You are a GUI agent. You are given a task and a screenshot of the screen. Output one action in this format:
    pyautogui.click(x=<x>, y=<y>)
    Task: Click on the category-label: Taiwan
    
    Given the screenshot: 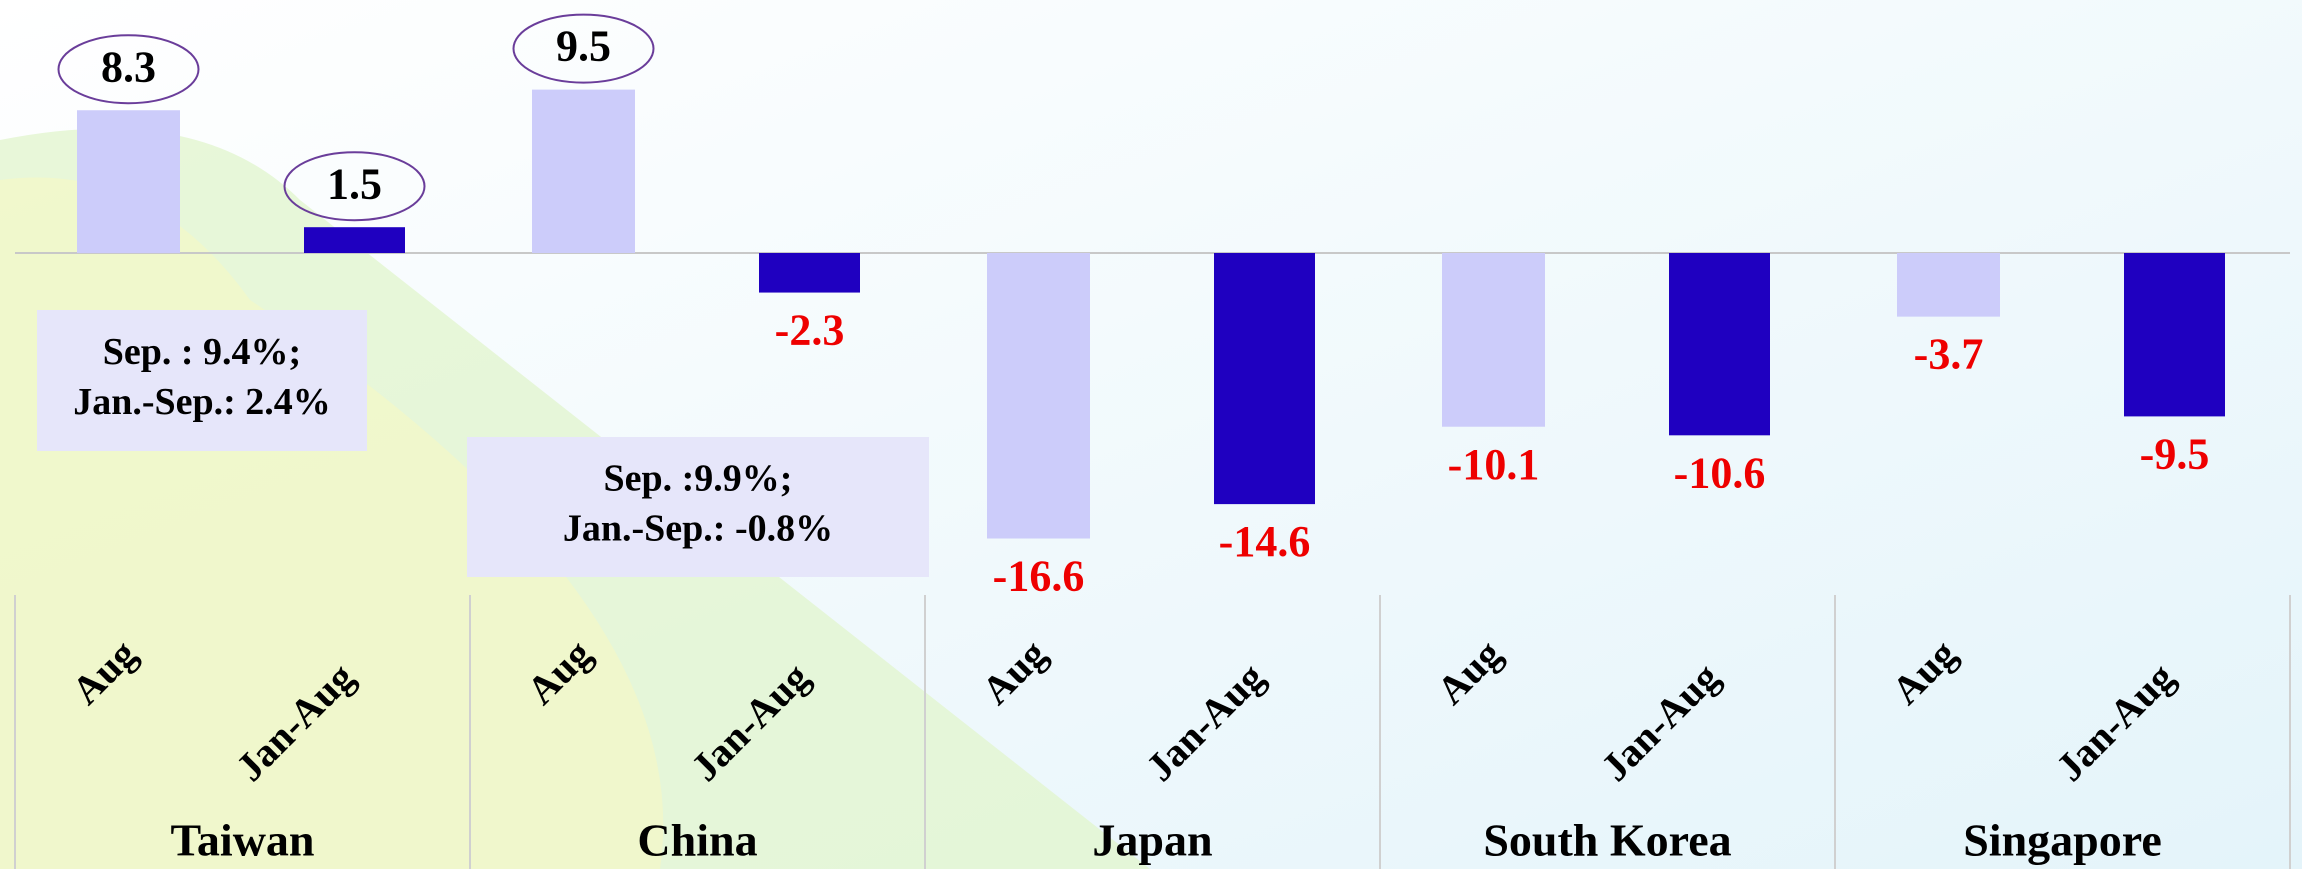 What is the action you would take?
    pyautogui.click(x=242, y=840)
    